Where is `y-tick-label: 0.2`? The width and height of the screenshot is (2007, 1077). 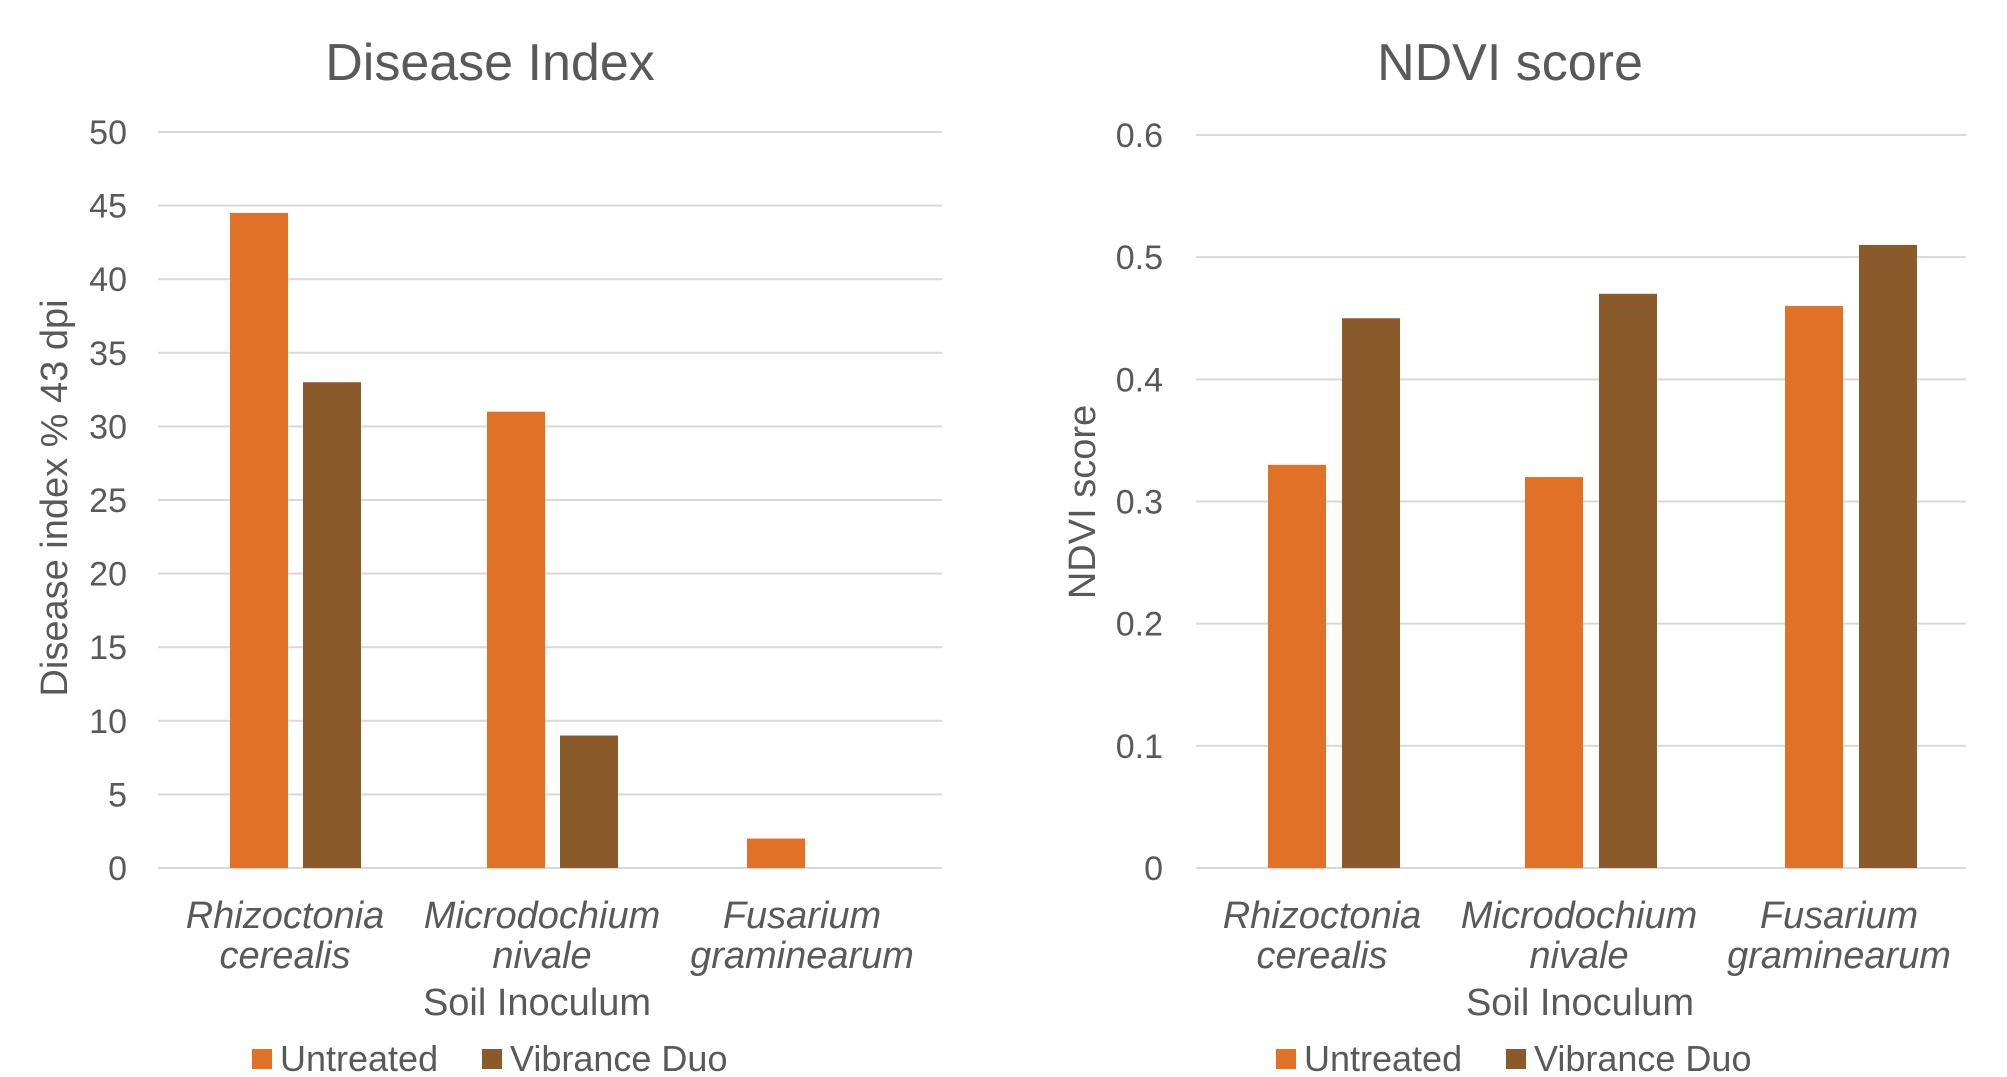 y-tick-label: 0.2 is located at coordinates (1139, 625).